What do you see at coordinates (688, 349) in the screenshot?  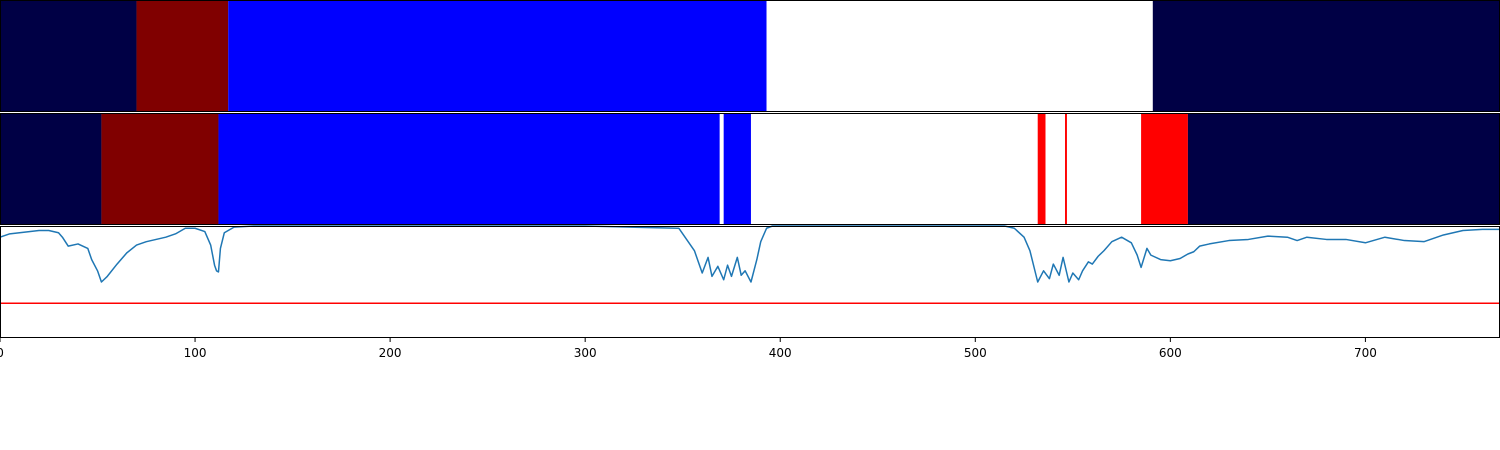 I see `x-axis: 0 100 200 300 400 500 600 700` at bounding box center [688, 349].